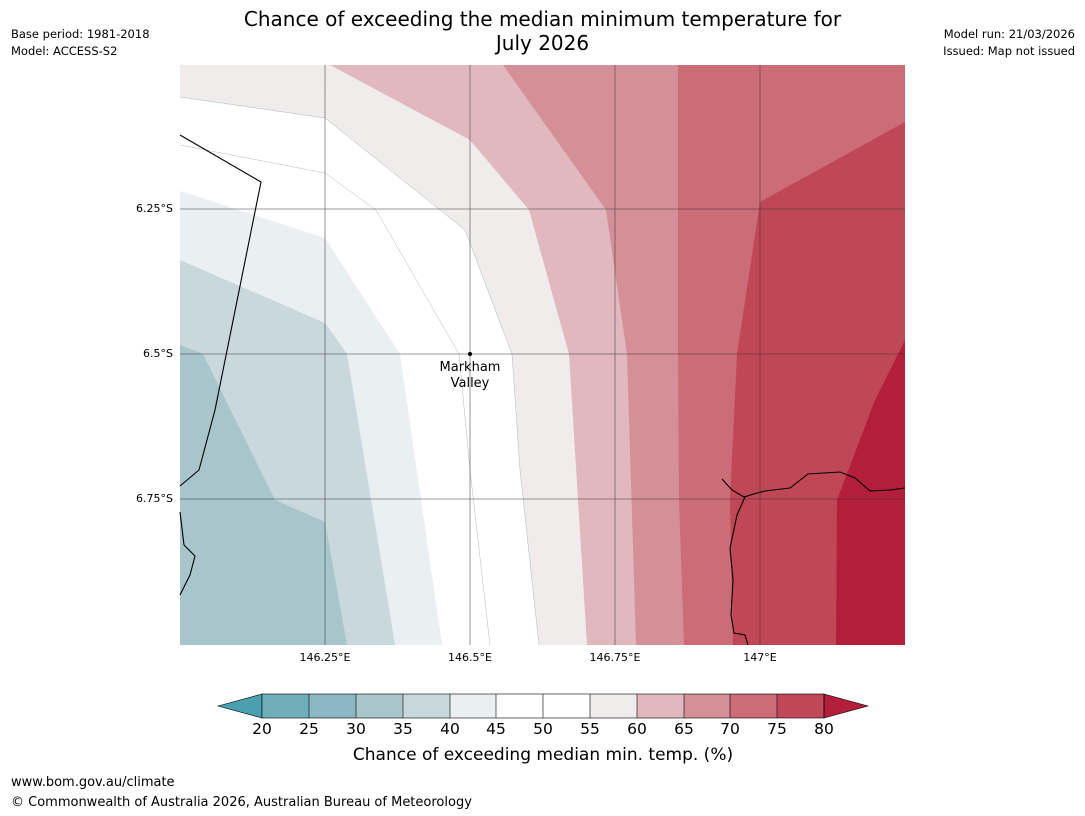 The width and height of the screenshot is (1085, 816). Describe the element at coordinates (824, 729) in the screenshot. I see `colorbar-tick: 80` at that location.